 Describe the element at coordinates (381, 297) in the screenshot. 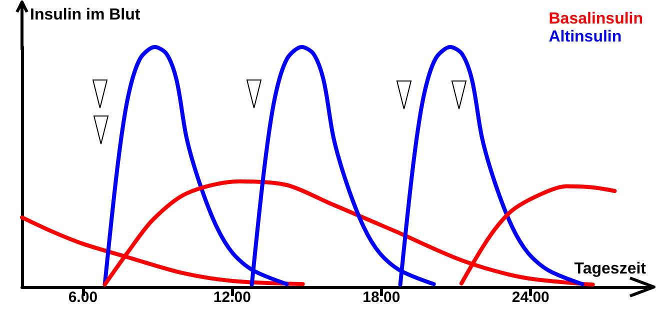

I see `x-tick-label: 18.00` at that location.